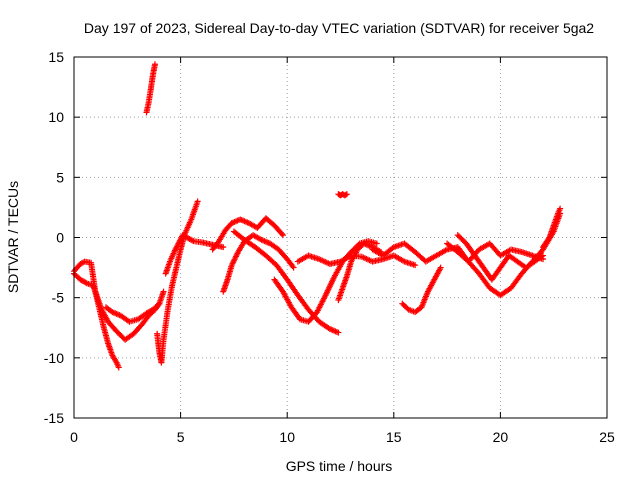 Image resolution: width=640 pixels, height=480 pixels. Describe the element at coordinates (132, 312) in the screenshot. I see `series-trace-c` at that location.